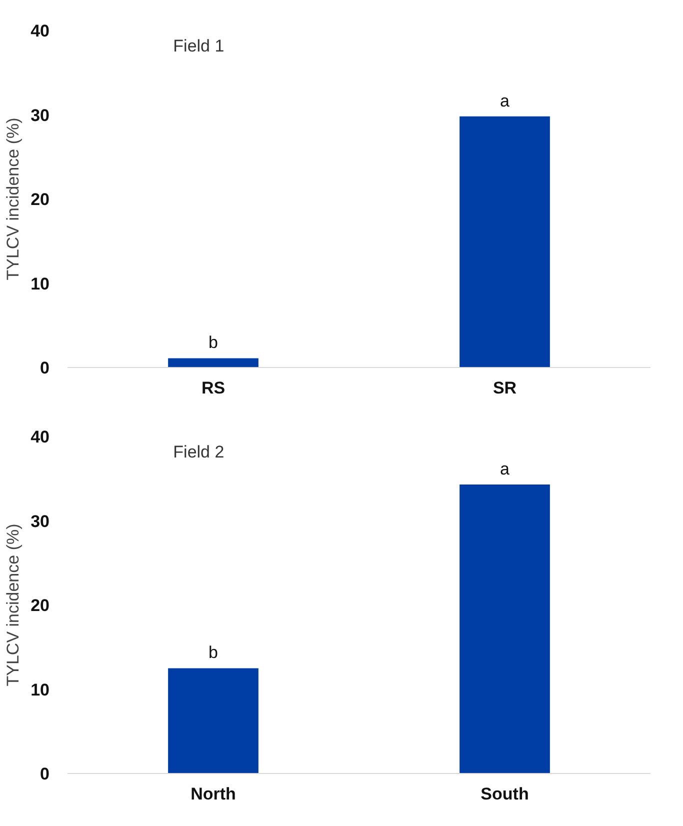 This screenshot has width=683, height=826. I want to click on x-tick-label: North, so click(213, 794).